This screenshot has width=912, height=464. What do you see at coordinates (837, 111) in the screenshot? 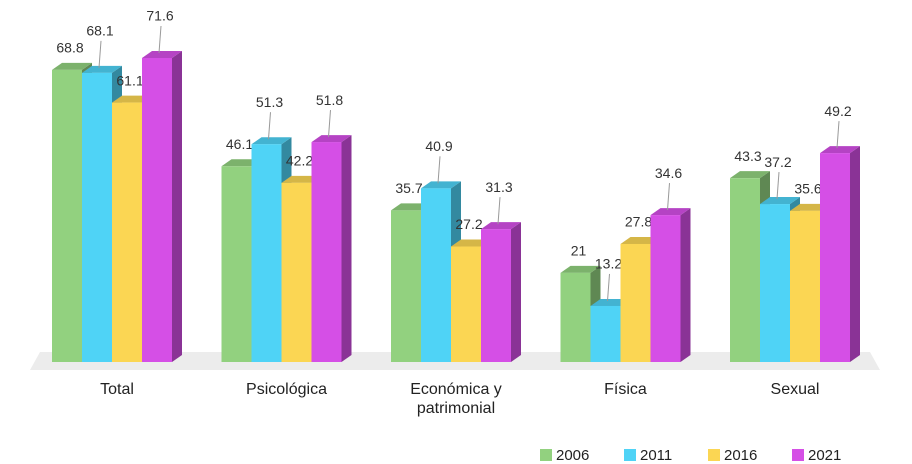
I see `value-label: 49.2` at bounding box center [837, 111].